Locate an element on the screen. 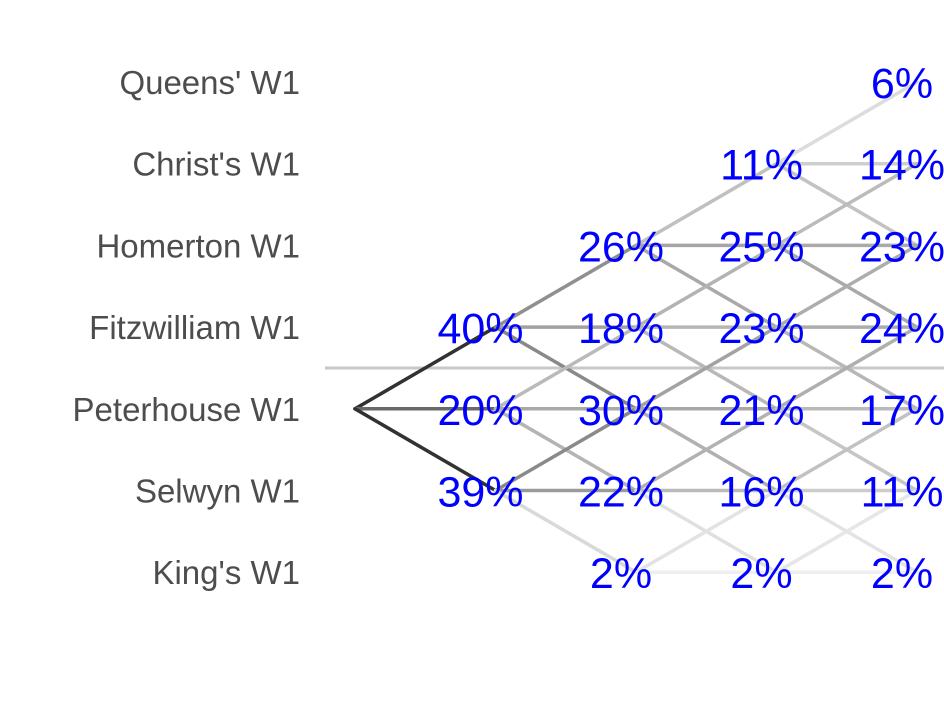  crew-label: Homerton W1 is located at coordinates (198, 245).